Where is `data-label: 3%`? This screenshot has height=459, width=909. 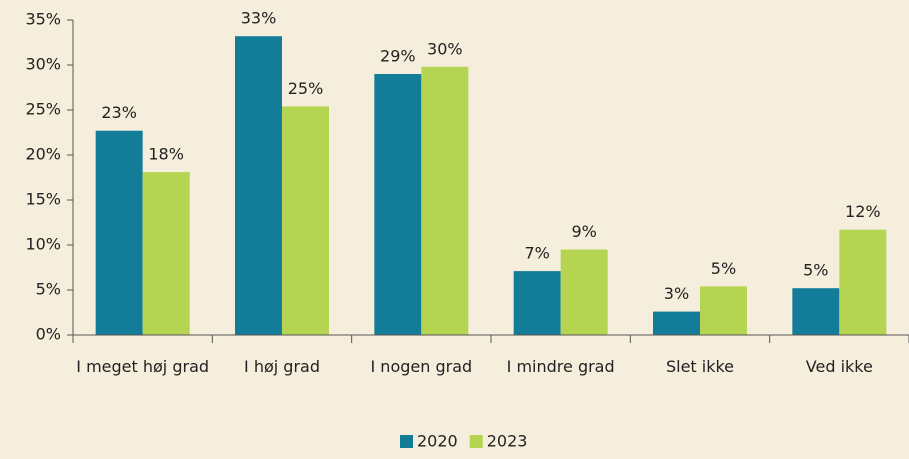 data-label: 3% is located at coordinates (676, 293).